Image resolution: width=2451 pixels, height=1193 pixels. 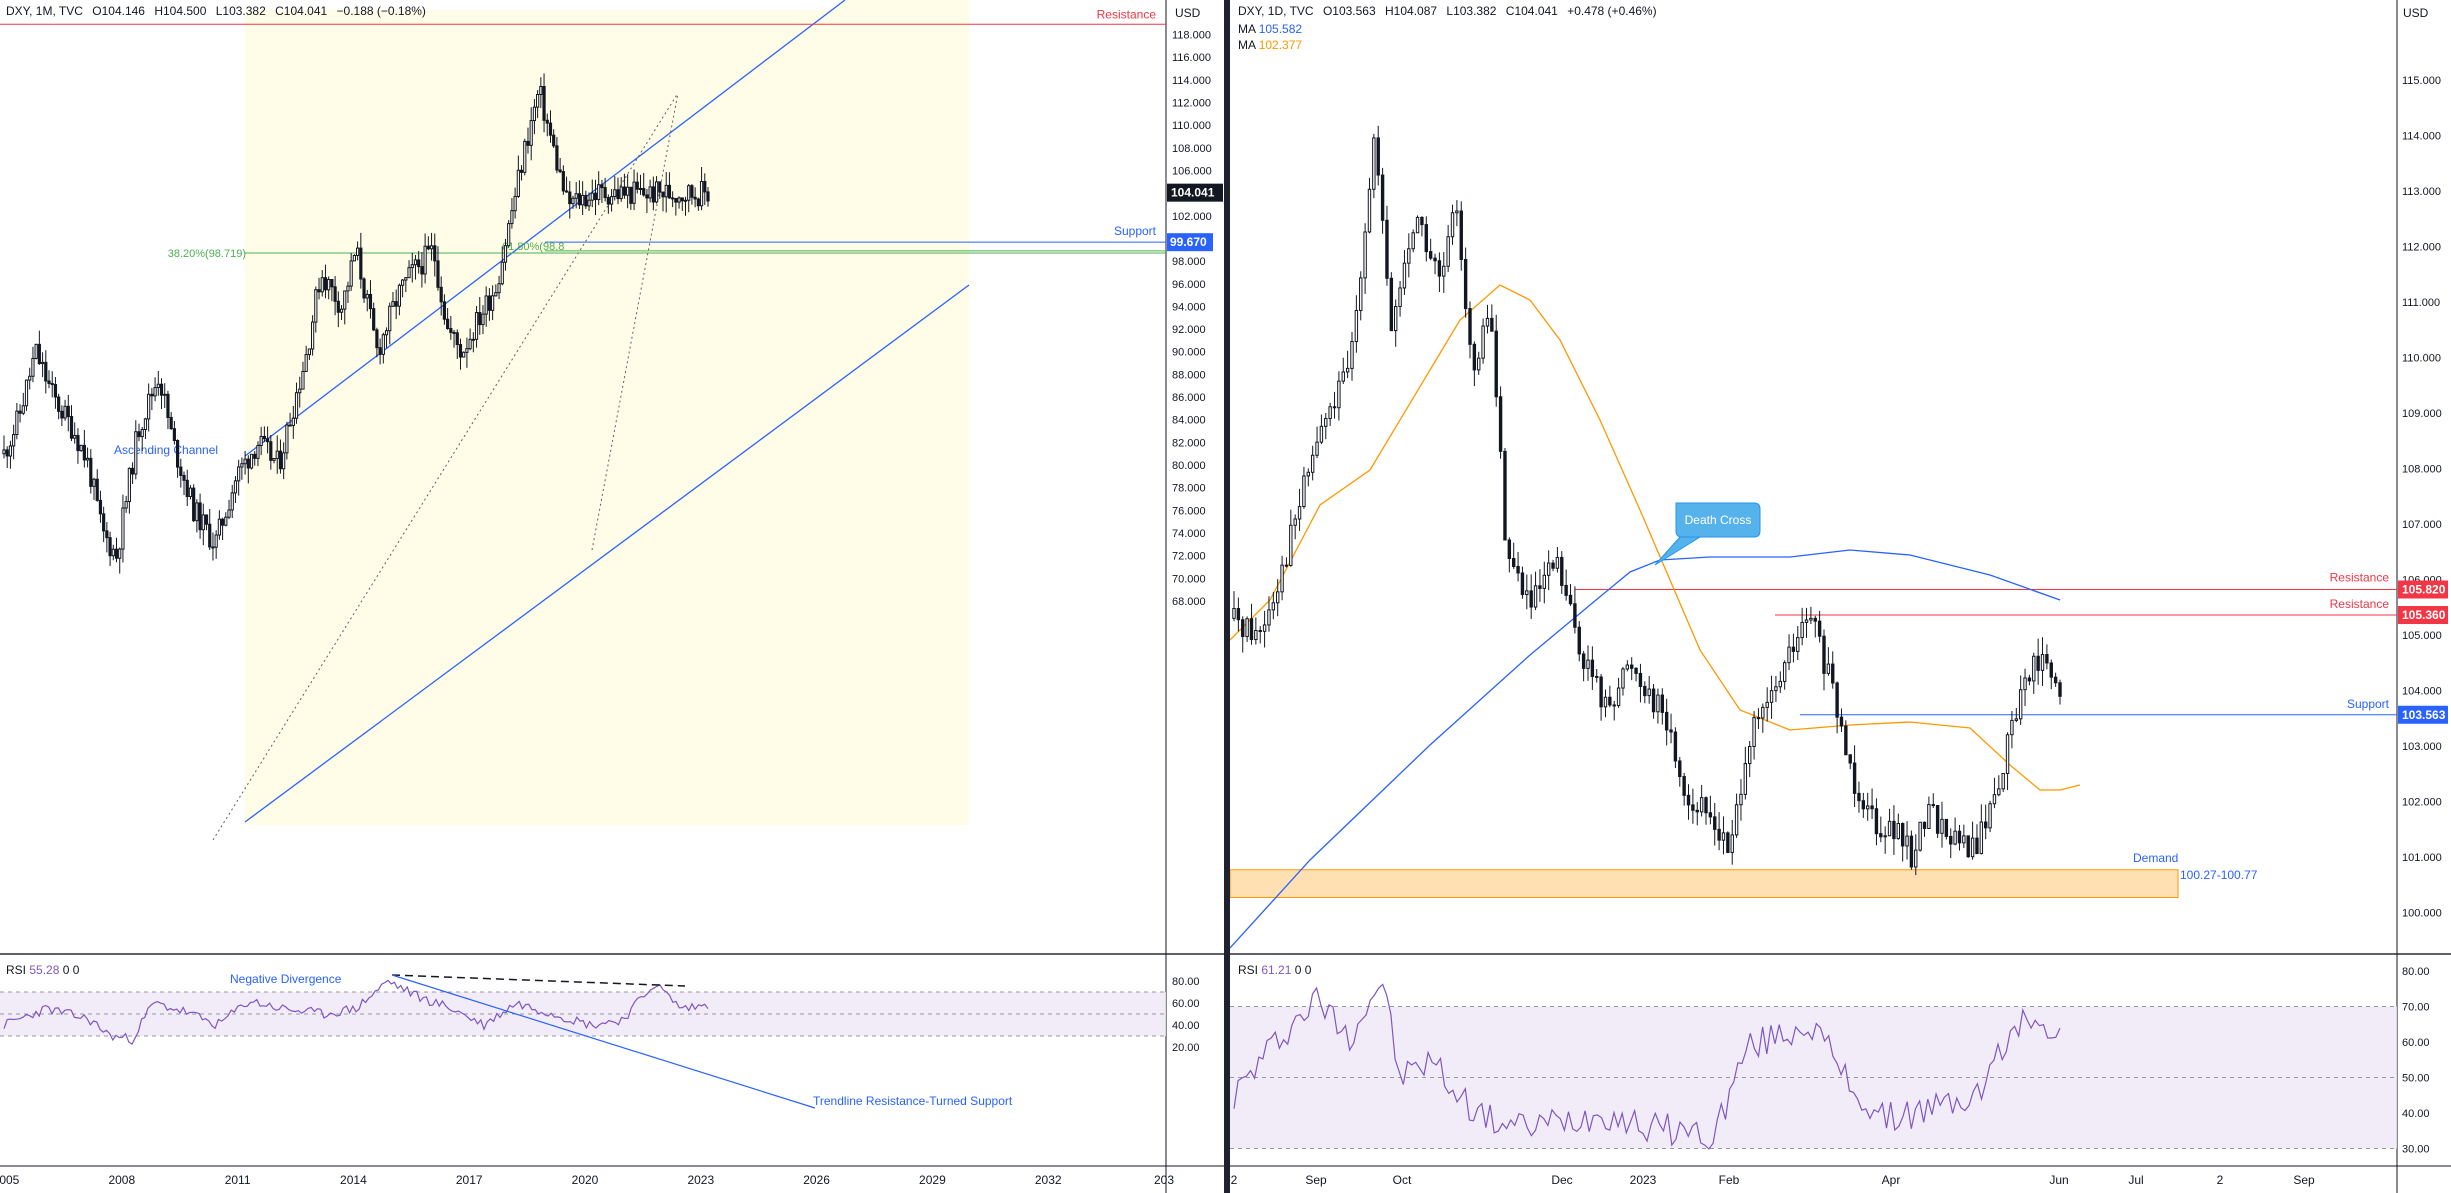 What do you see at coordinates (1248, 970) in the screenshot?
I see `rsi-name: RSI` at bounding box center [1248, 970].